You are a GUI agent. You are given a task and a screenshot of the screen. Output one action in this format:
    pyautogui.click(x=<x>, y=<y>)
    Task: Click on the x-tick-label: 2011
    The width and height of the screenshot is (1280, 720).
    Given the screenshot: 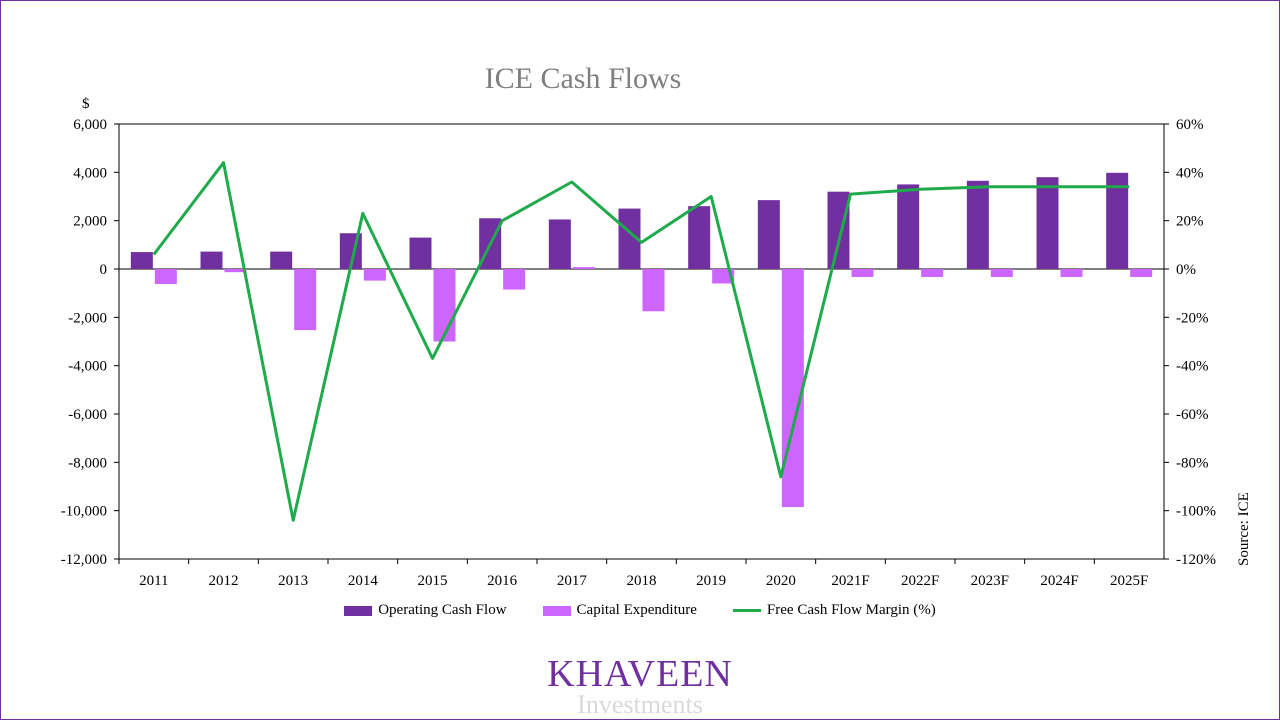 What is the action you would take?
    pyautogui.click(x=153, y=581)
    